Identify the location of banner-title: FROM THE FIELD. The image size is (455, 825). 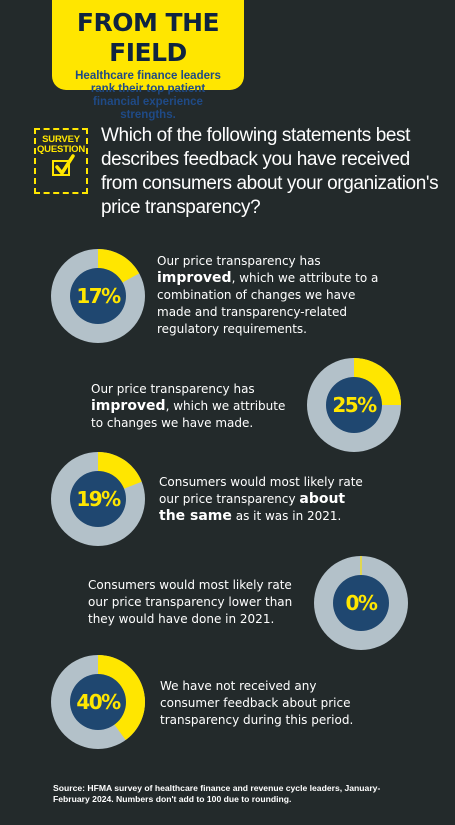
(148, 37).